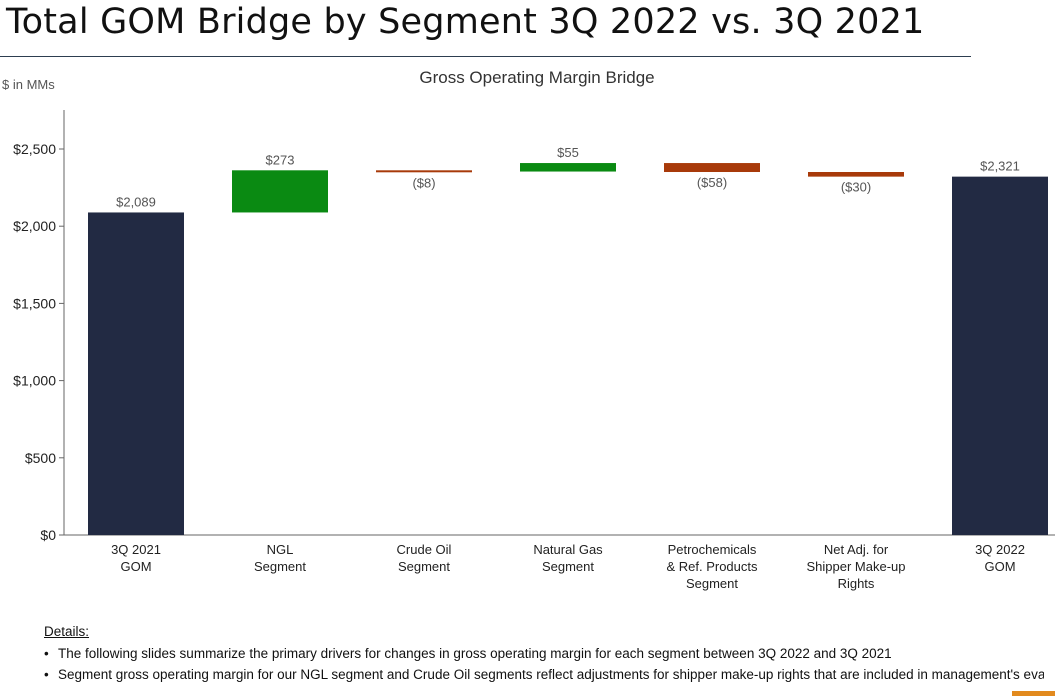  Describe the element at coordinates (34, 381) in the screenshot. I see `y-tick-label: $1,000` at that location.